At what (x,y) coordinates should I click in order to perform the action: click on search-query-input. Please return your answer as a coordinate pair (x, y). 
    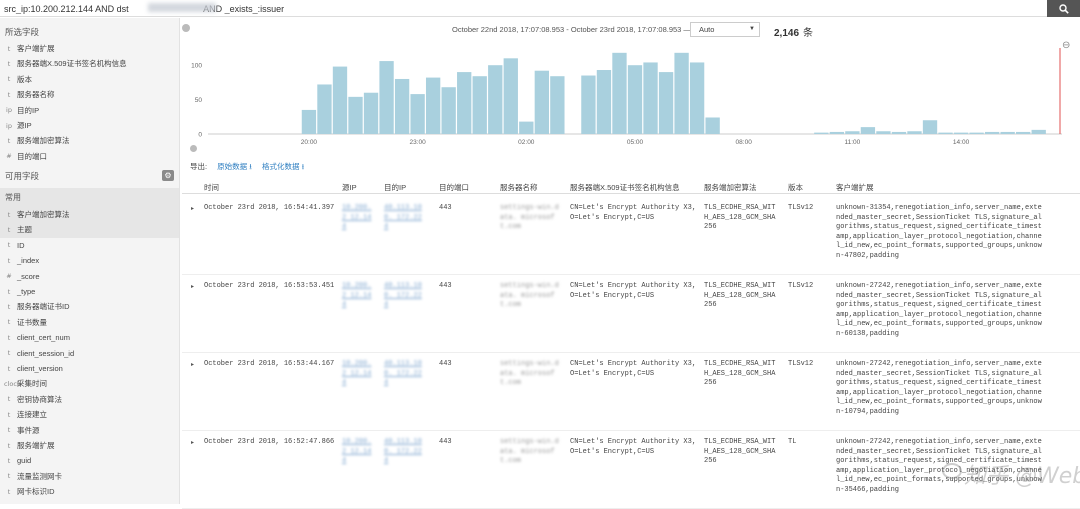
    Looking at the image, I should click on (521, 8).